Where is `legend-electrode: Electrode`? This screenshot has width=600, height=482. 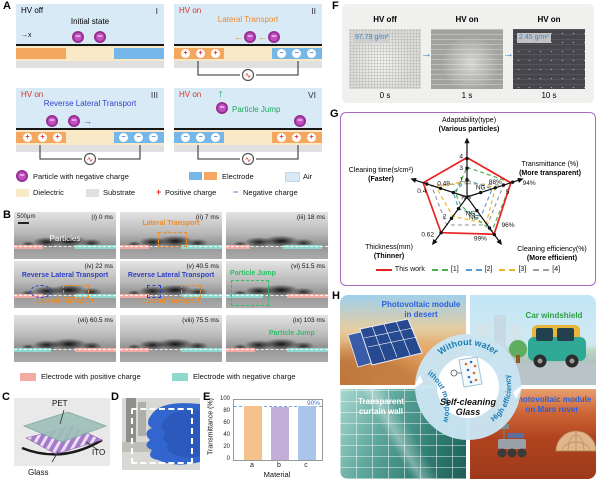
legend-electrode: Electrode is located at coordinates (238, 176).